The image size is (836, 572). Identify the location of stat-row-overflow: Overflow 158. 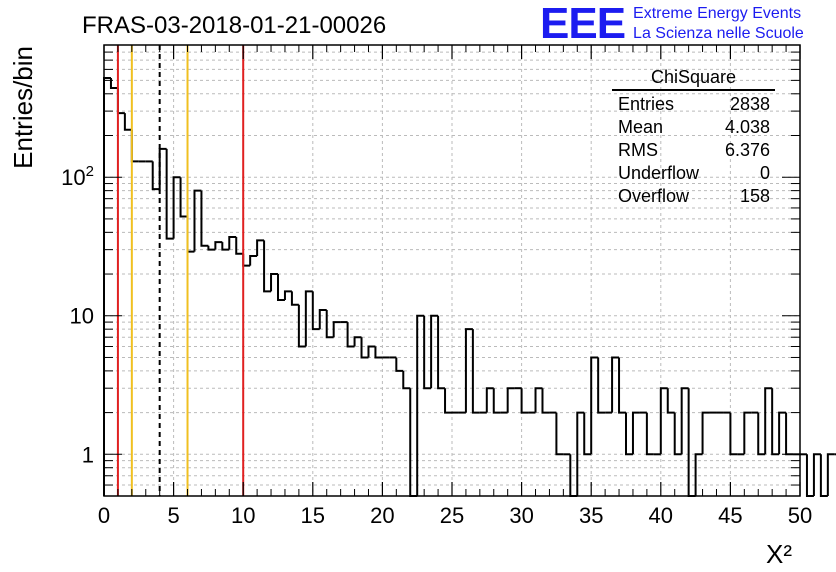
(695, 196).